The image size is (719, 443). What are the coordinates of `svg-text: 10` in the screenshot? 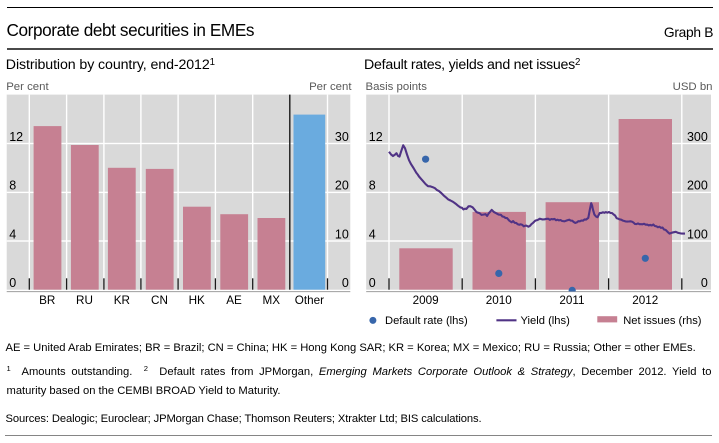 It's located at (342, 234).